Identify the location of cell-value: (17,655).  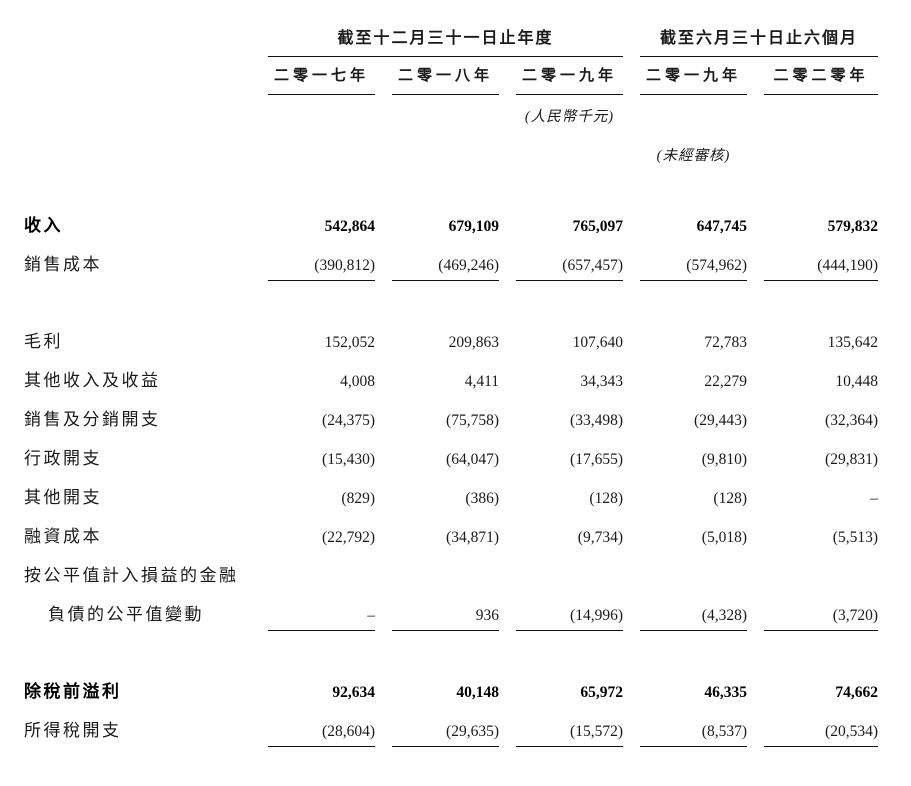
(596, 459).